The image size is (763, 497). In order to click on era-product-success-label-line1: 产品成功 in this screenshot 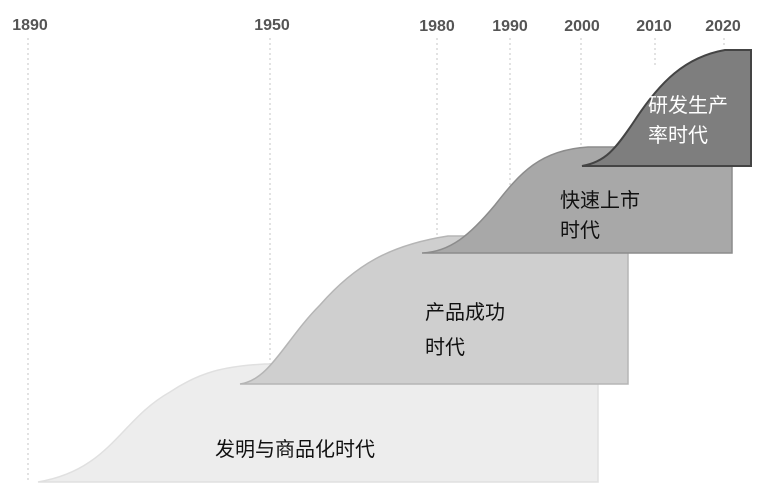, I will do `click(465, 312)`.